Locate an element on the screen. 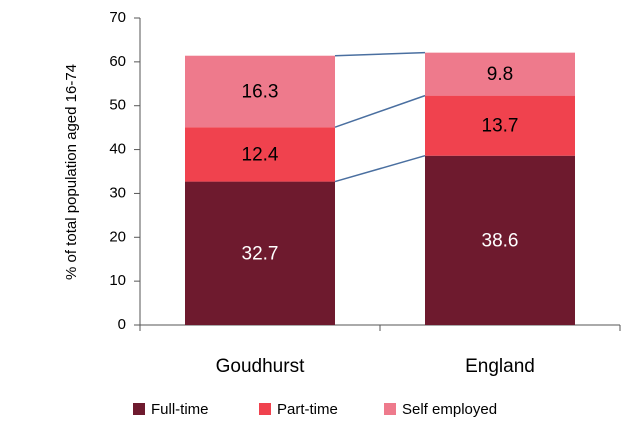  y-tick-label: 0 is located at coordinates (122, 324).